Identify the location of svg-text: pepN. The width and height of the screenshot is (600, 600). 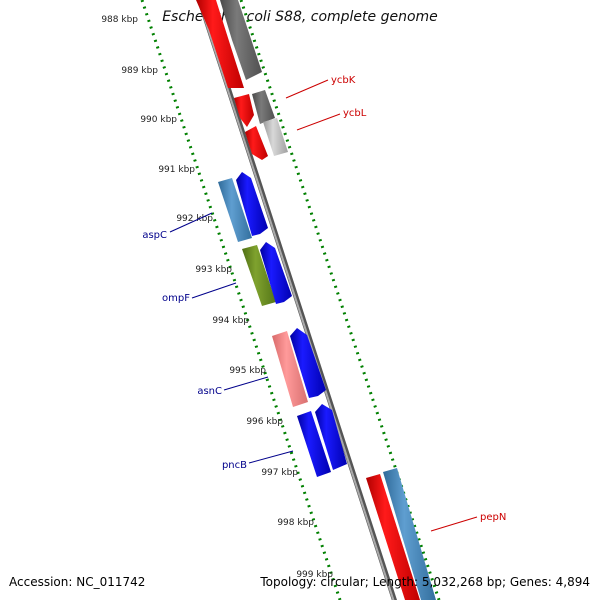
(493, 517).